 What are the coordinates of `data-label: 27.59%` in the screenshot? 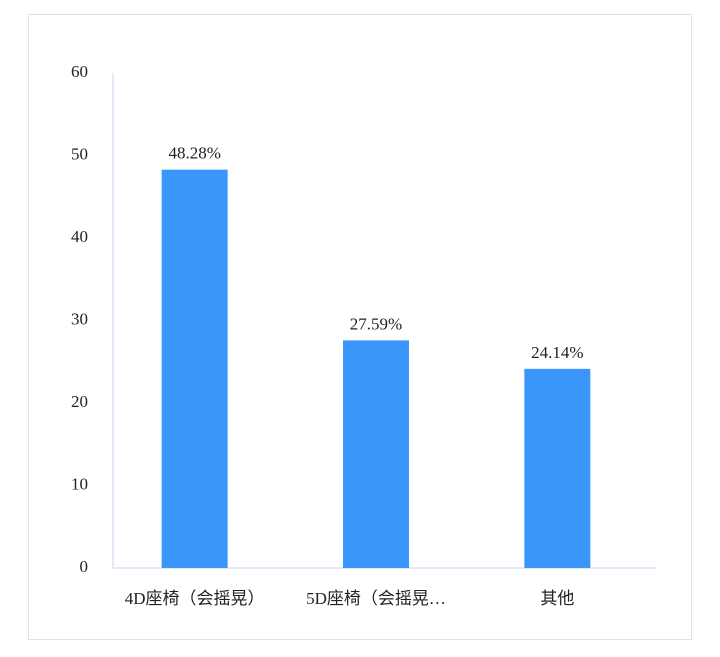 It's located at (376, 323).